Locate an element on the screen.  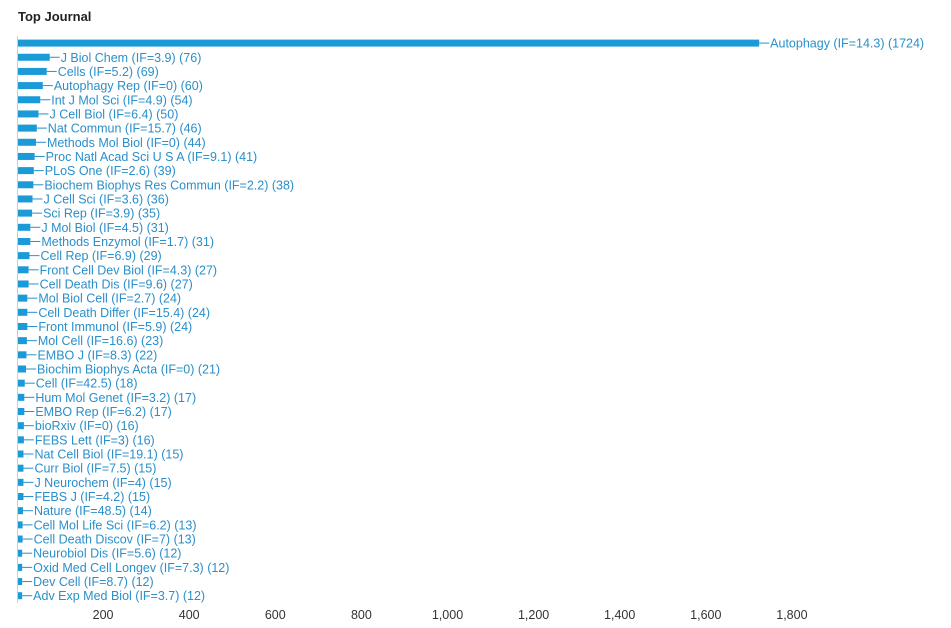
bar-label: Oxid Med Cell Longev (IF=7.3) (12) is located at coordinates (131, 568).